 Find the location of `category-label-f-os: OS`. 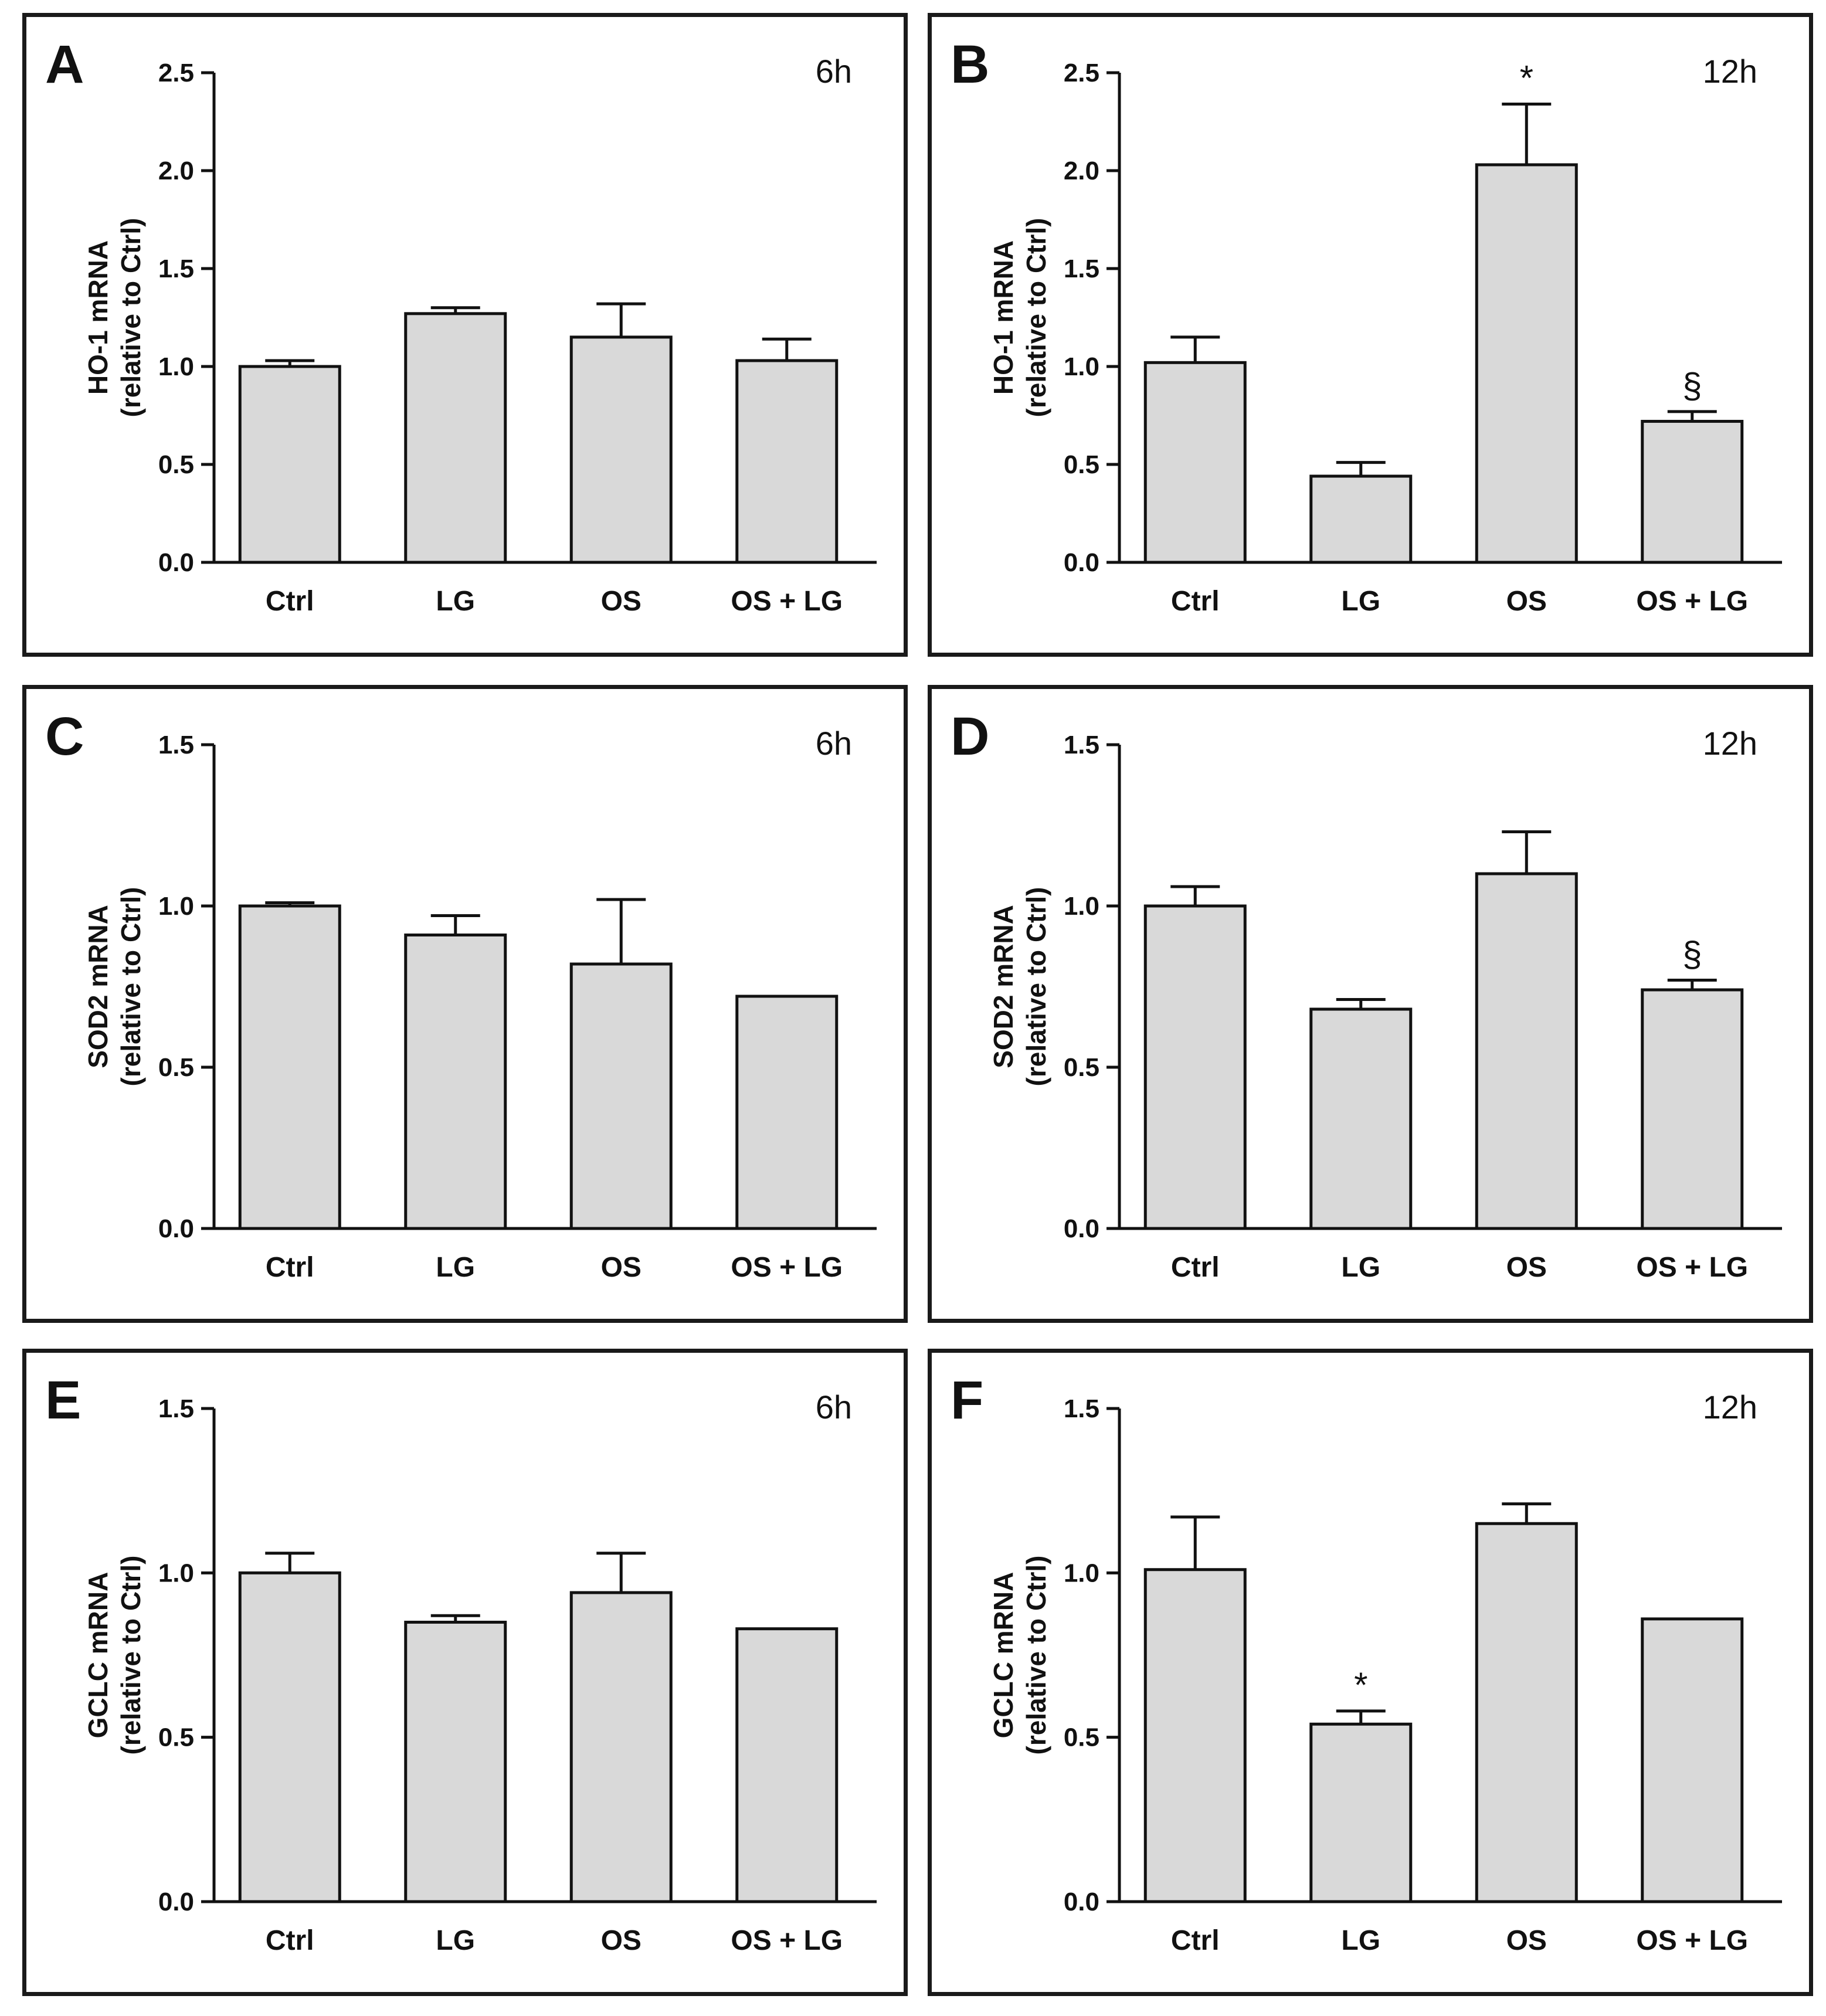

category-label-f-os: OS is located at coordinates (1526, 1940).